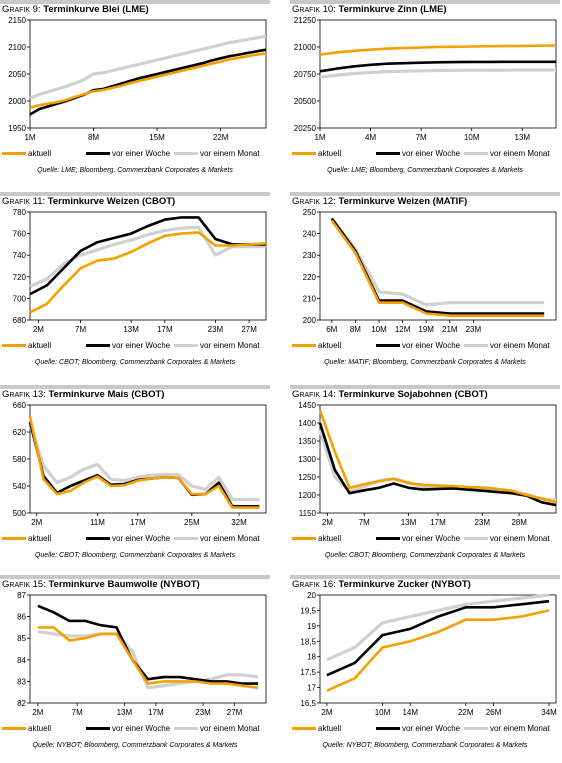  What do you see at coordinates (20, 432) in the screenshot?
I see `y-tick-label: 620` at bounding box center [20, 432].